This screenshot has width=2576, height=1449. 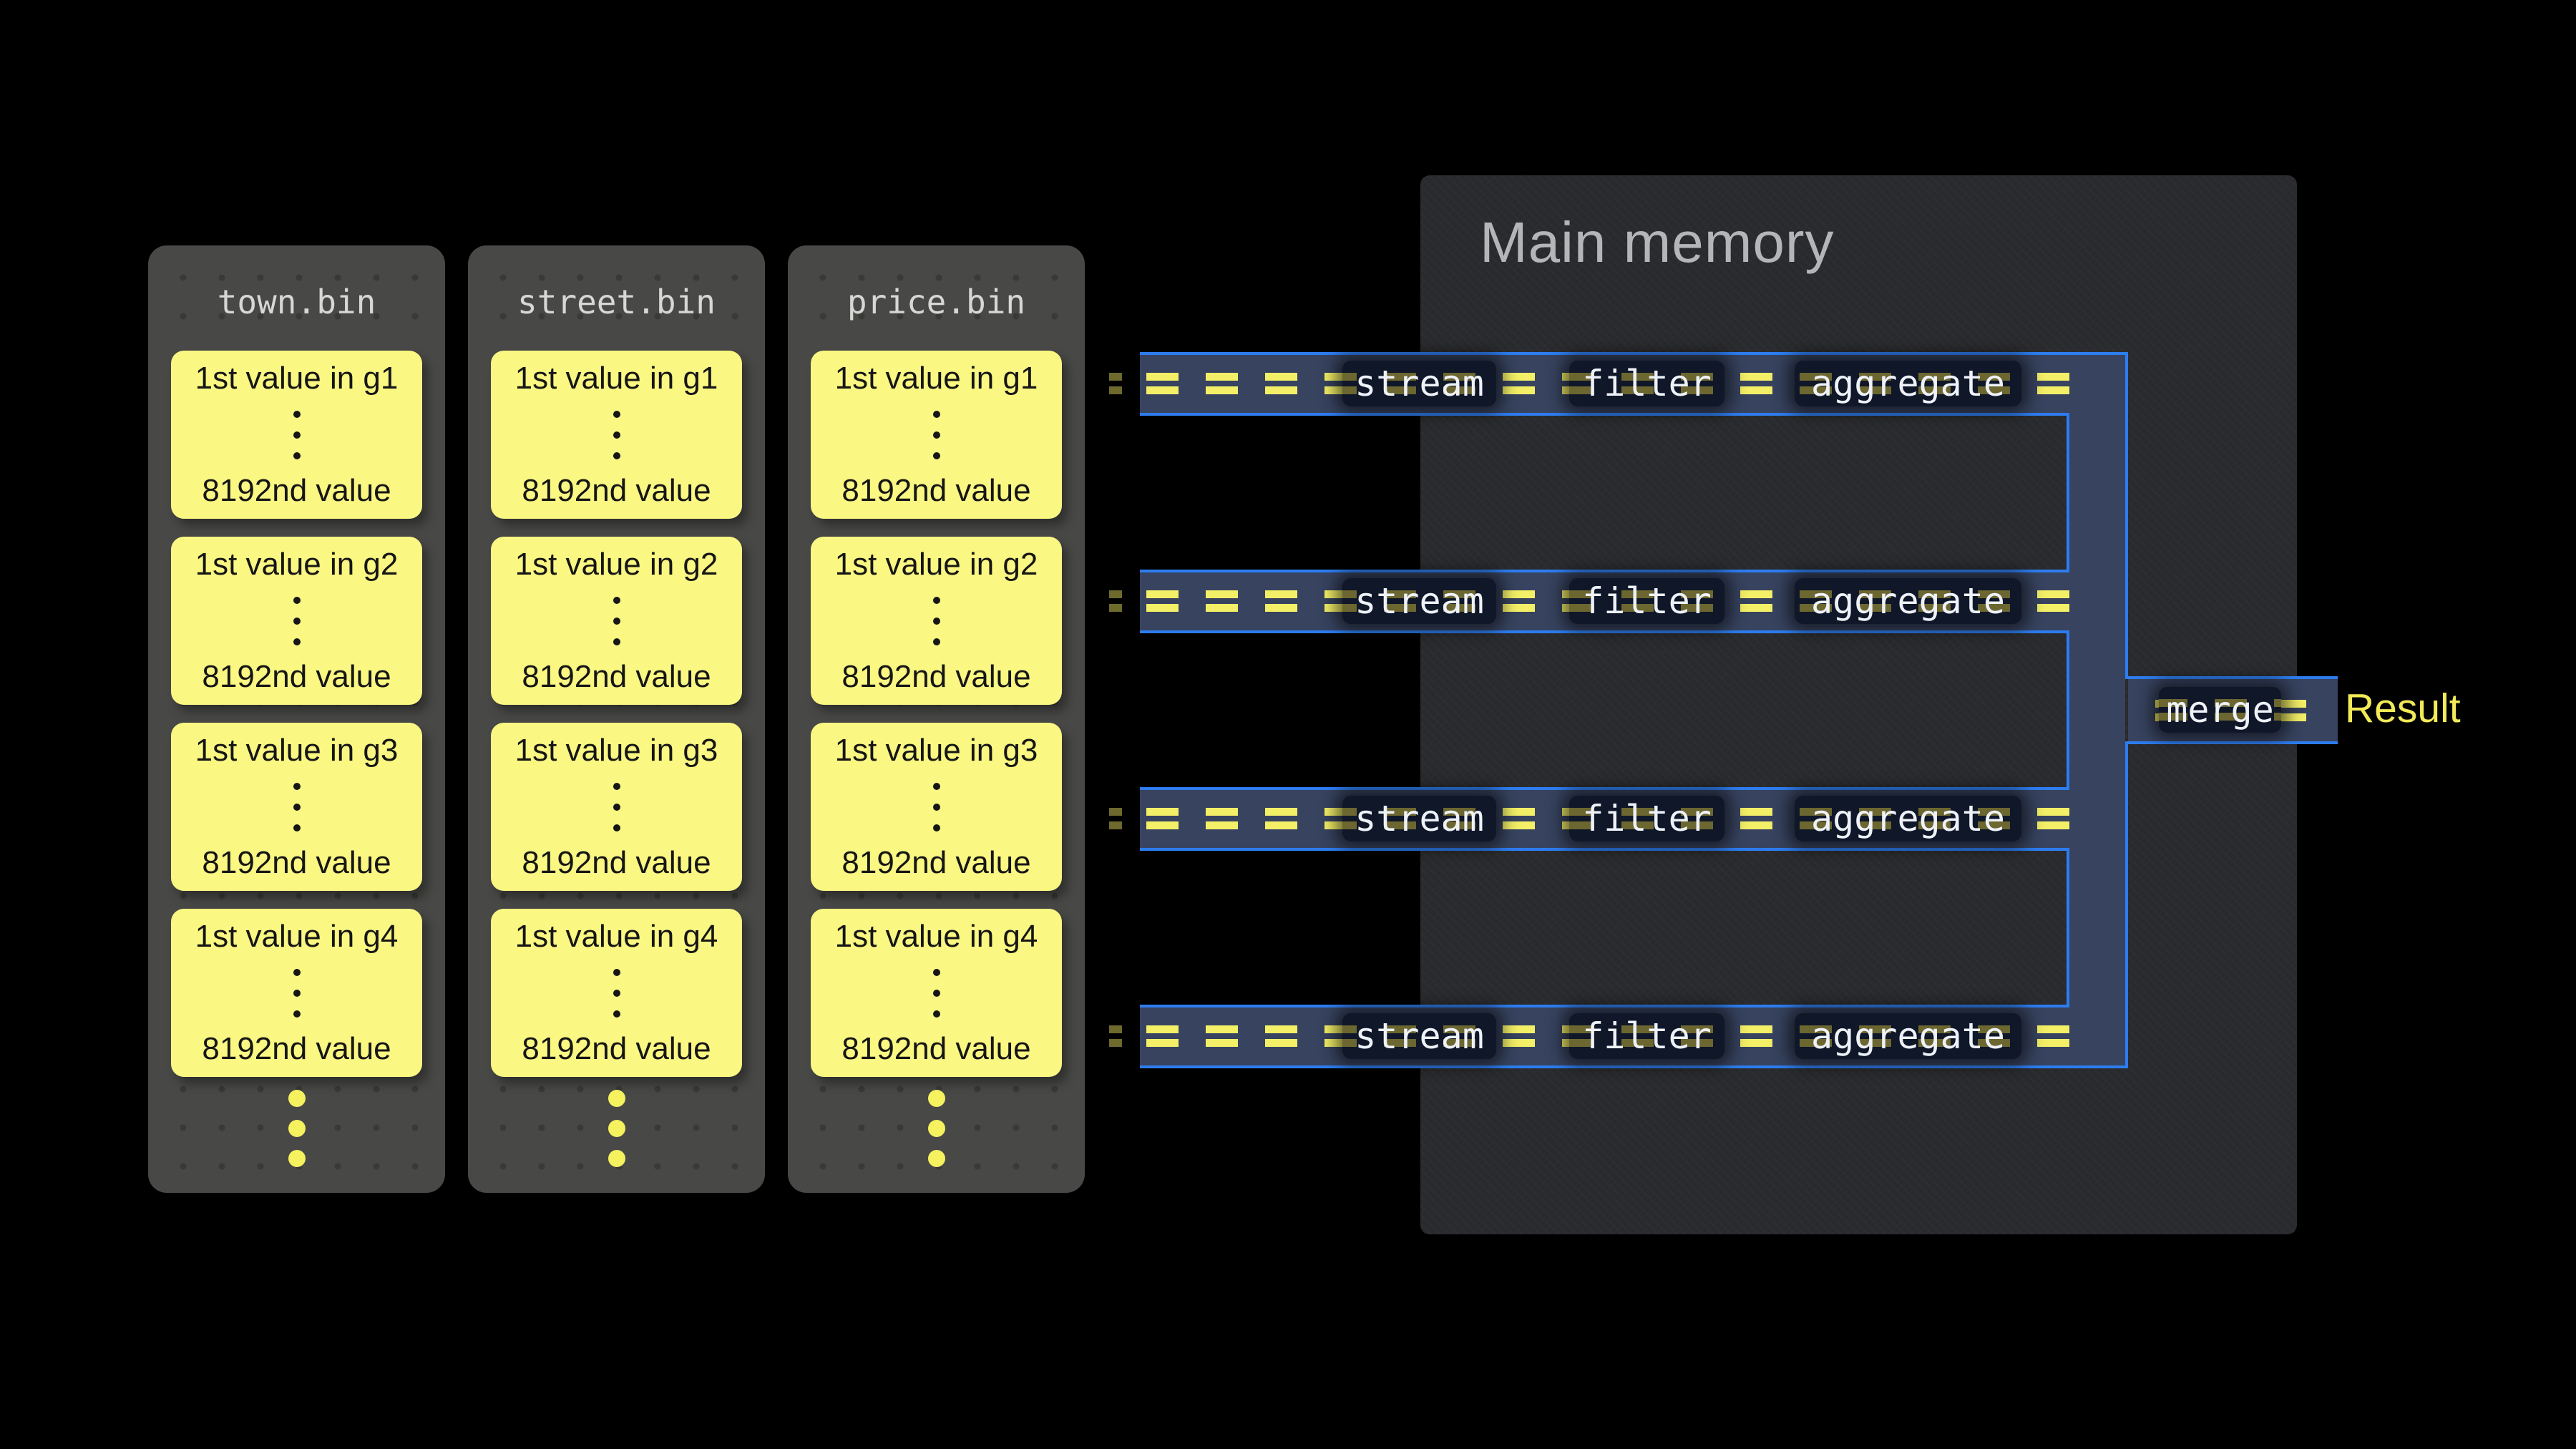 What do you see at coordinates (2097, 710) in the screenshot?
I see `merge-channel` at bounding box center [2097, 710].